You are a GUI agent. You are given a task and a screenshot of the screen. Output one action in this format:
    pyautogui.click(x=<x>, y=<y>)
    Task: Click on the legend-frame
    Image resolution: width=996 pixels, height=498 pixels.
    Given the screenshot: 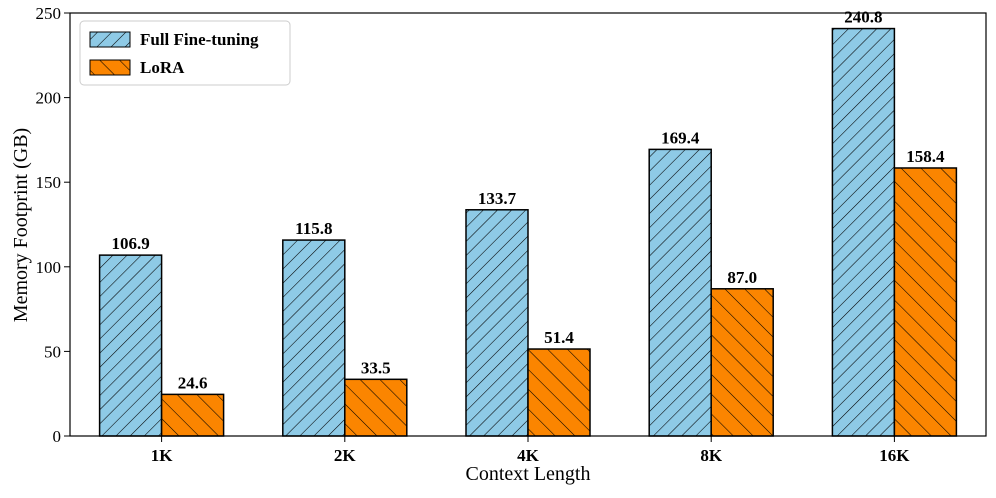 What is the action you would take?
    pyautogui.click(x=185, y=53)
    